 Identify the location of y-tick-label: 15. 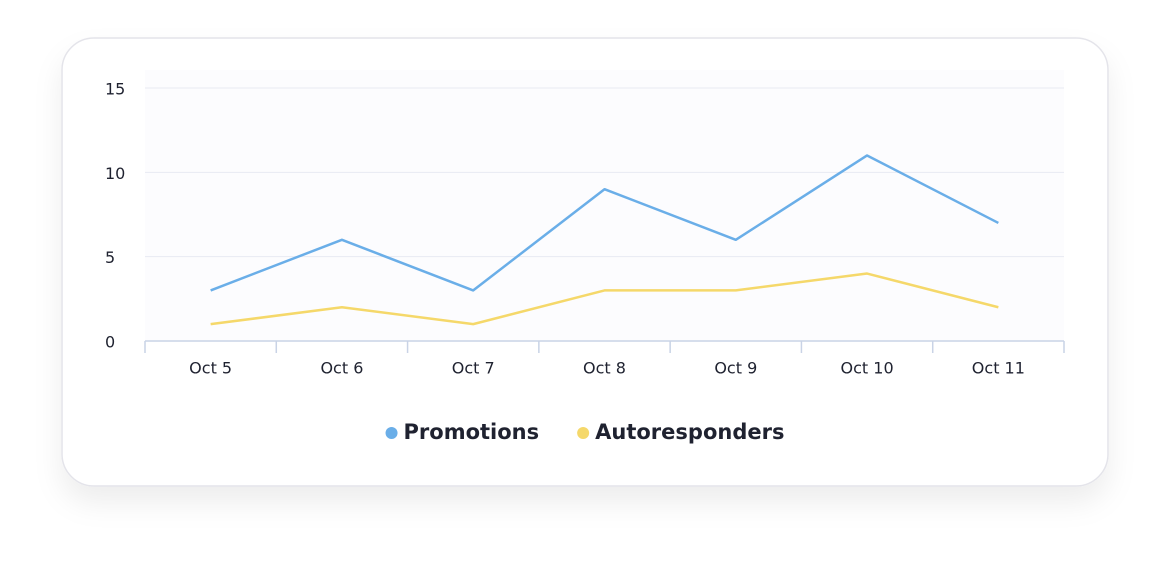
(115, 89).